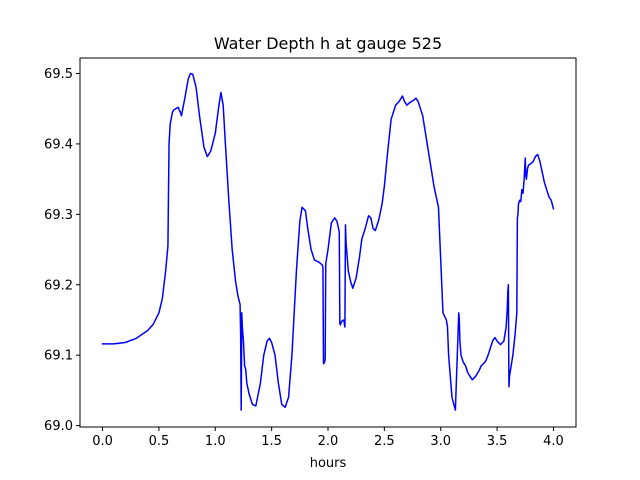  What do you see at coordinates (328, 43) in the screenshot?
I see `chart-title: Water Depth h at gauge 525` at bounding box center [328, 43].